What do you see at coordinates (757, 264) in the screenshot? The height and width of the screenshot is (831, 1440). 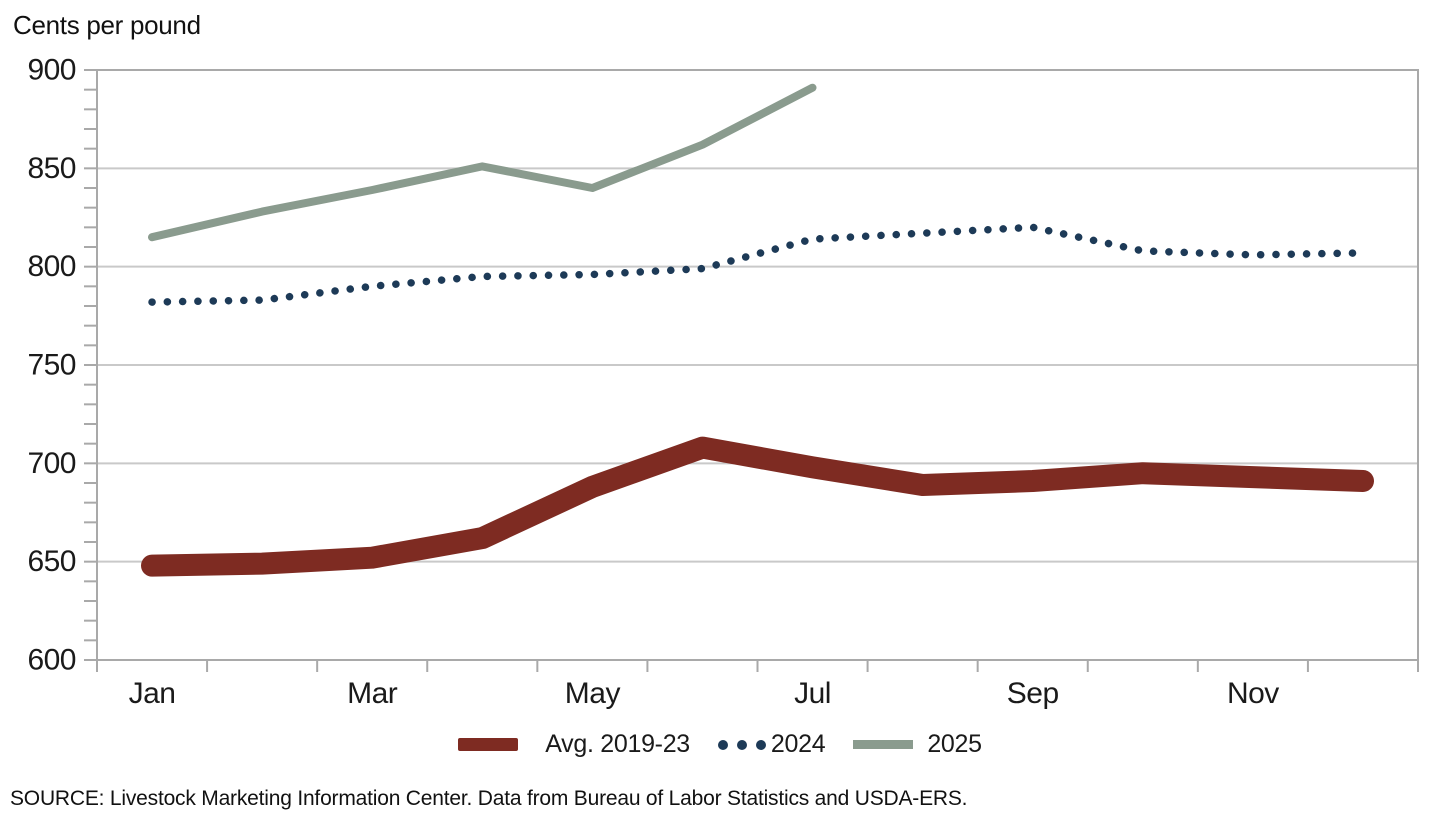 I see `series-line-2024` at bounding box center [757, 264].